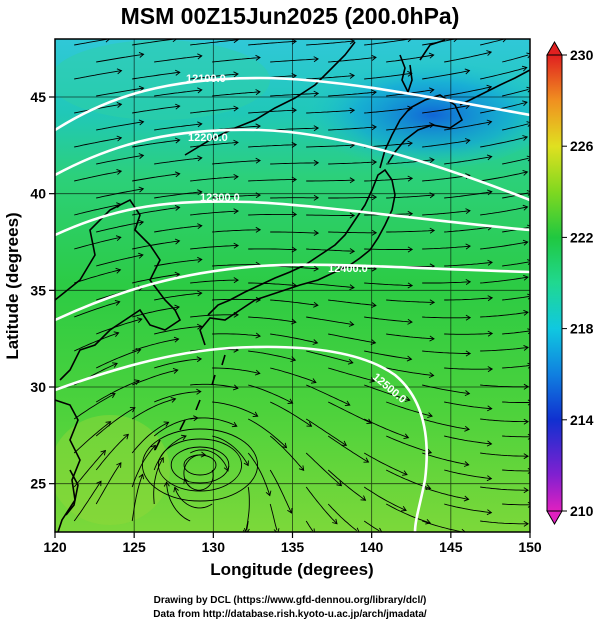 Image resolution: width=599 pixels, height=625 pixels. I want to click on colorbar-scale, so click(554, 283).